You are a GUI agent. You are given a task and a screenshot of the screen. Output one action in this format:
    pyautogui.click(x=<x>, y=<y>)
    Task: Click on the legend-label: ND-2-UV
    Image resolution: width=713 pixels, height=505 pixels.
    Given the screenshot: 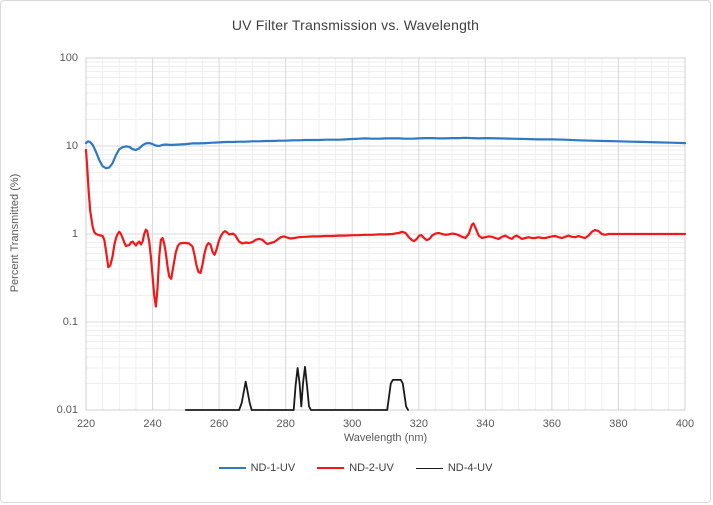 What is the action you would take?
    pyautogui.click(x=371, y=468)
    